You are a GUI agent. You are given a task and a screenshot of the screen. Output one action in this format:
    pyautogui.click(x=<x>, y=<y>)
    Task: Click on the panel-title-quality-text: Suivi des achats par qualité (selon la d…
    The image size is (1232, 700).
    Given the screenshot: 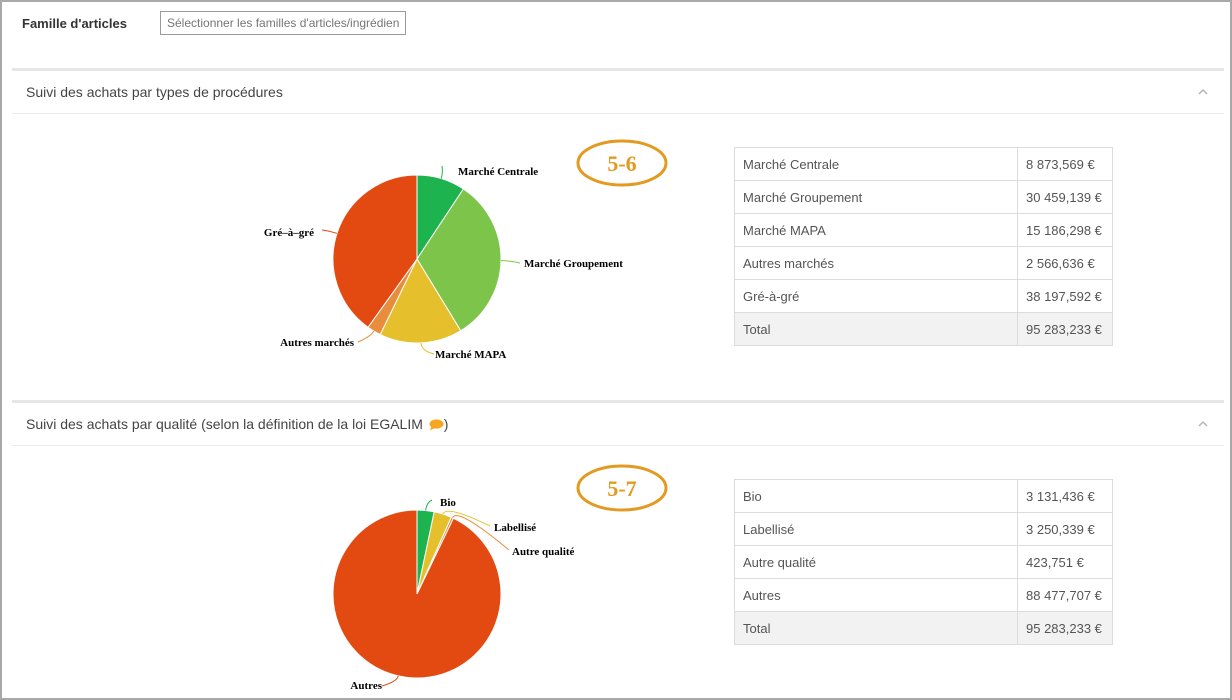 What is the action you would take?
    pyautogui.click(x=224, y=424)
    